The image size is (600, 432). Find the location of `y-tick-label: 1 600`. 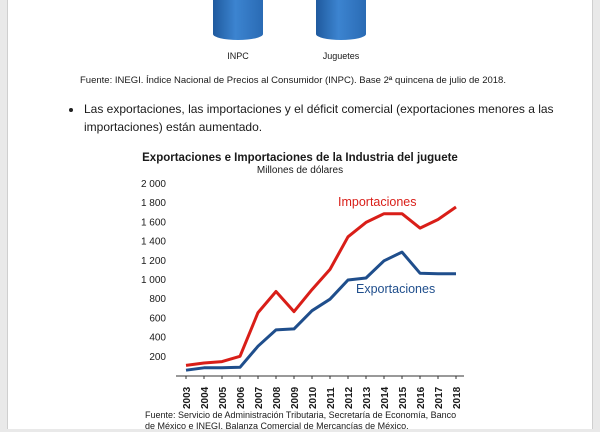

y-tick-label: 1 600 is located at coordinates (153, 222).